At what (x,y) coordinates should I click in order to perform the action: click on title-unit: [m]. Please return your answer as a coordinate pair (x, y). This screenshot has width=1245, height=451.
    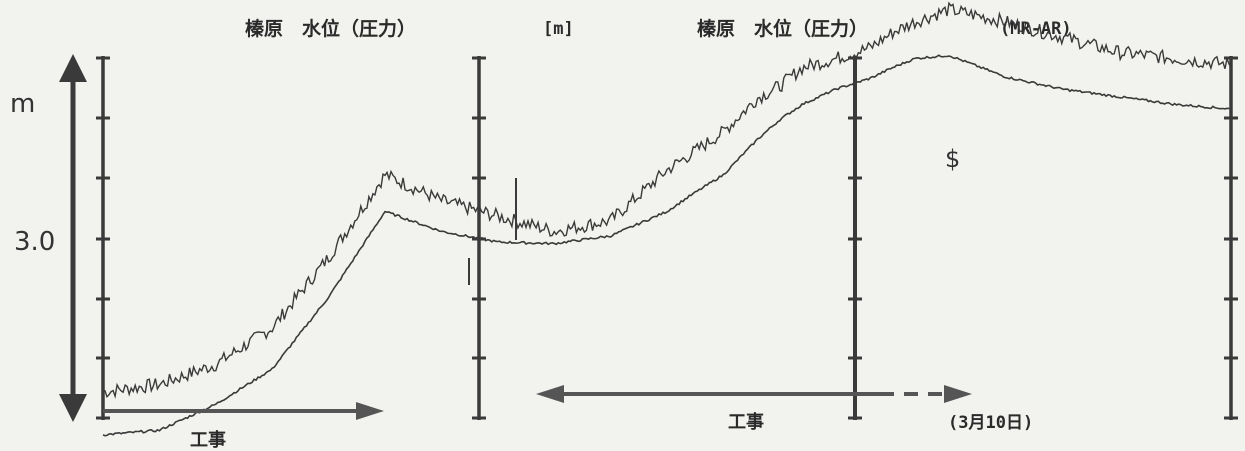
    Looking at the image, I should click on (558, 29).